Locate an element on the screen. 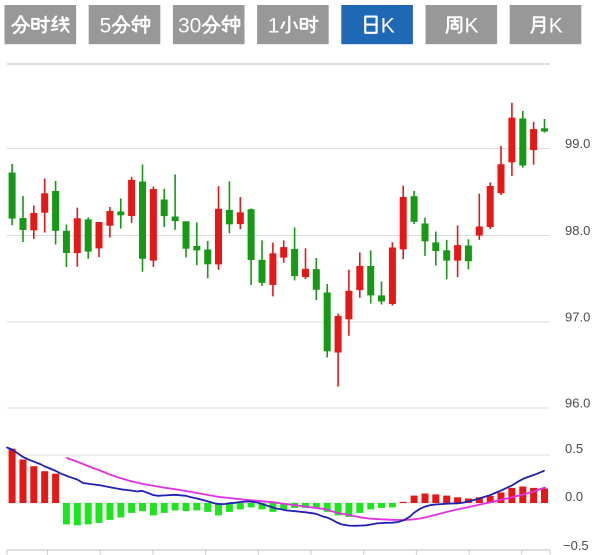  svg-text: 98.0 is located at coordinates (577, 230).